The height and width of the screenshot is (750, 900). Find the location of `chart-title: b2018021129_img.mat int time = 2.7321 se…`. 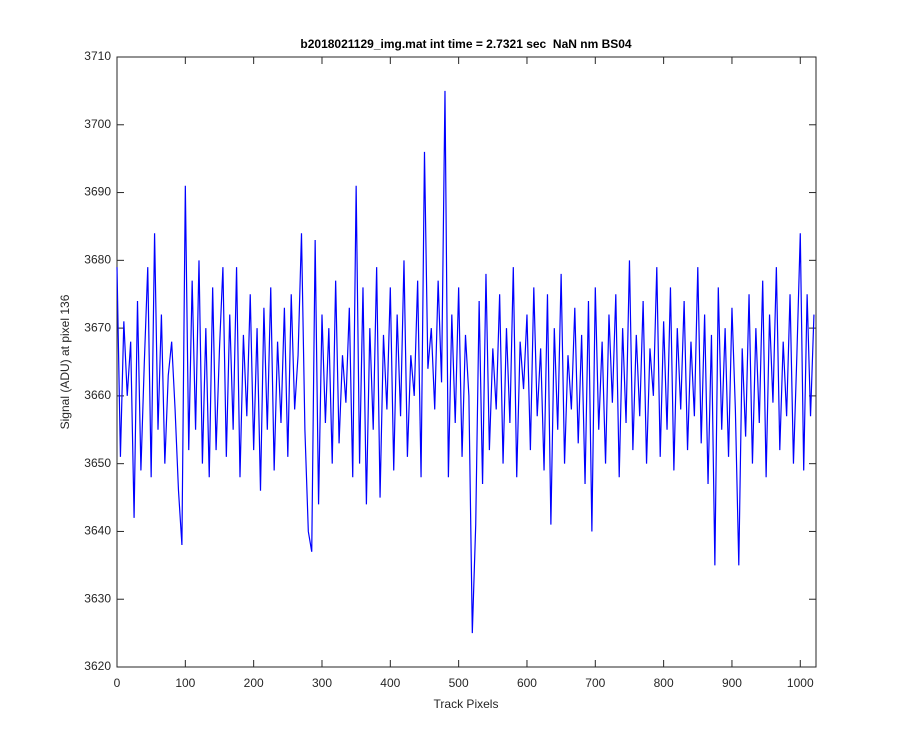

chart-title: b2018021129_img.mat int time = 2.7321 se… is located at coordinates (466, 44).